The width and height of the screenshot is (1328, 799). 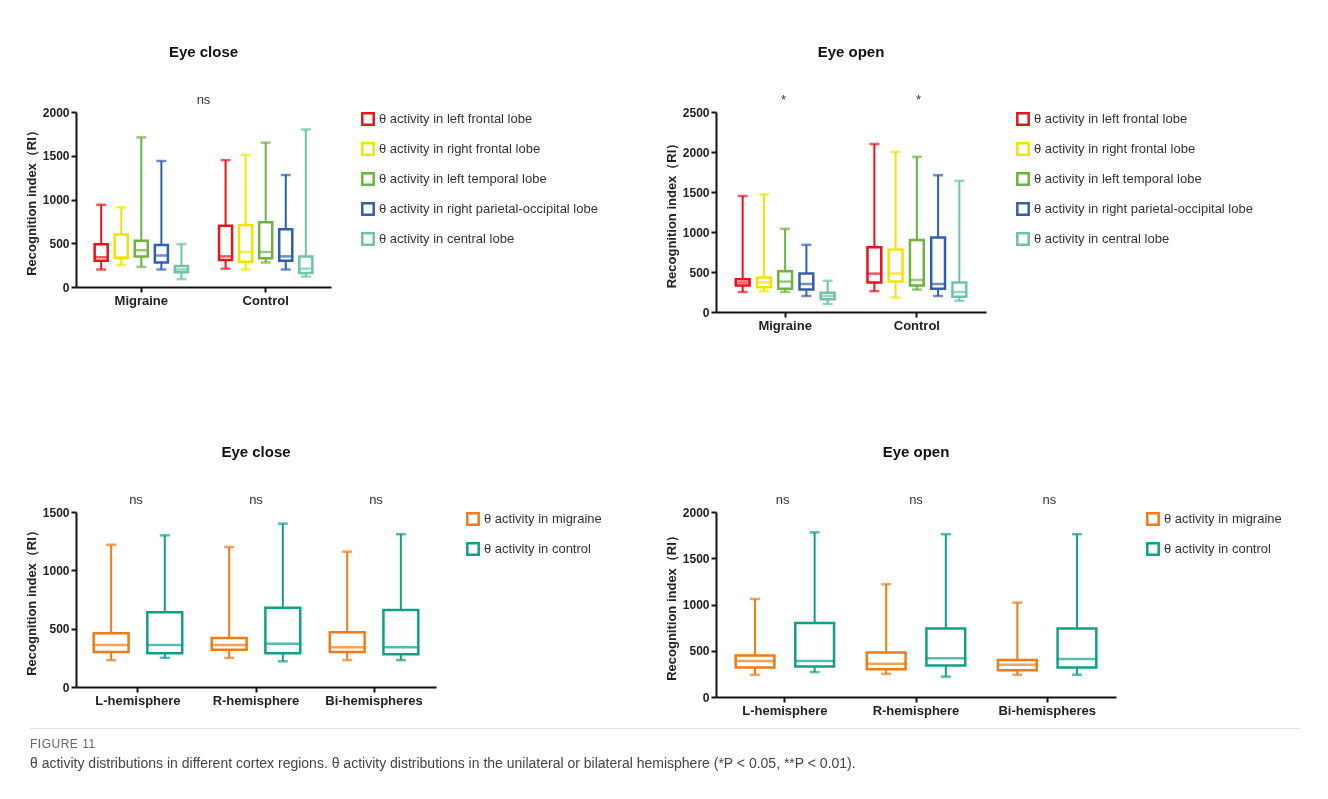 What do you see at coordinates (63, 744) in the screenshot?
I see `caption: FIGURE 11` at bounding box center [63, 744].